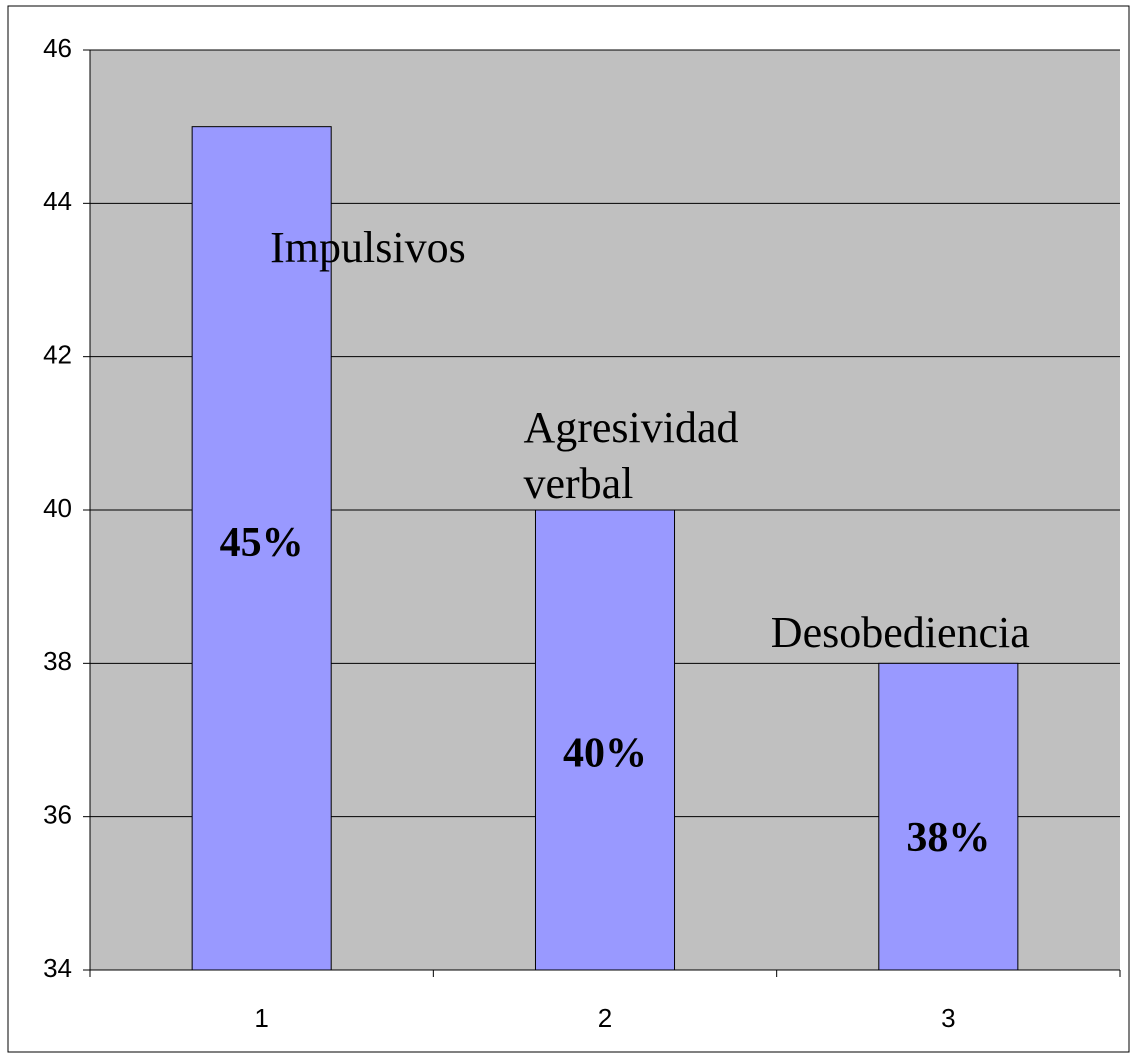 This screenshot has height=1055, width=1132. Describe the element at coordinates (368, 247) in the screenshot. I see `annotation: Impulsivos` at that location.